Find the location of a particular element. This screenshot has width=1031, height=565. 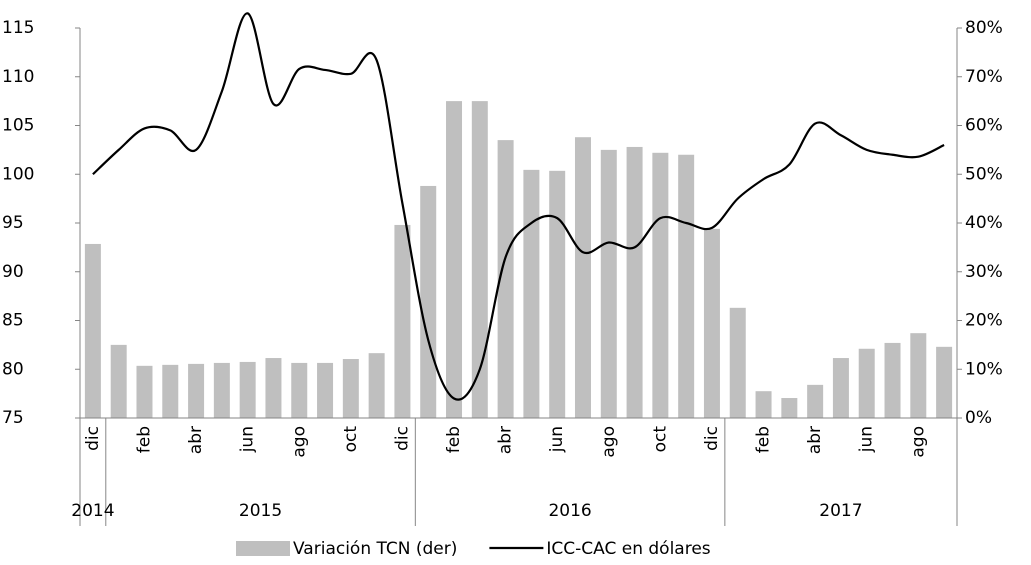

y-tick-label: 115 is located at coordinates (18, 28).